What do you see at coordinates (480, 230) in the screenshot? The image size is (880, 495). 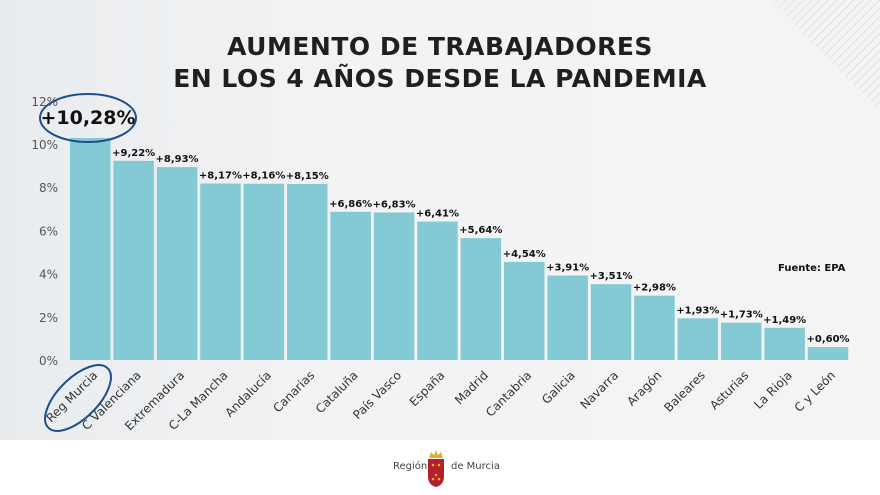 I see `data-label: +5,64%` at bounding box center [480, 230].